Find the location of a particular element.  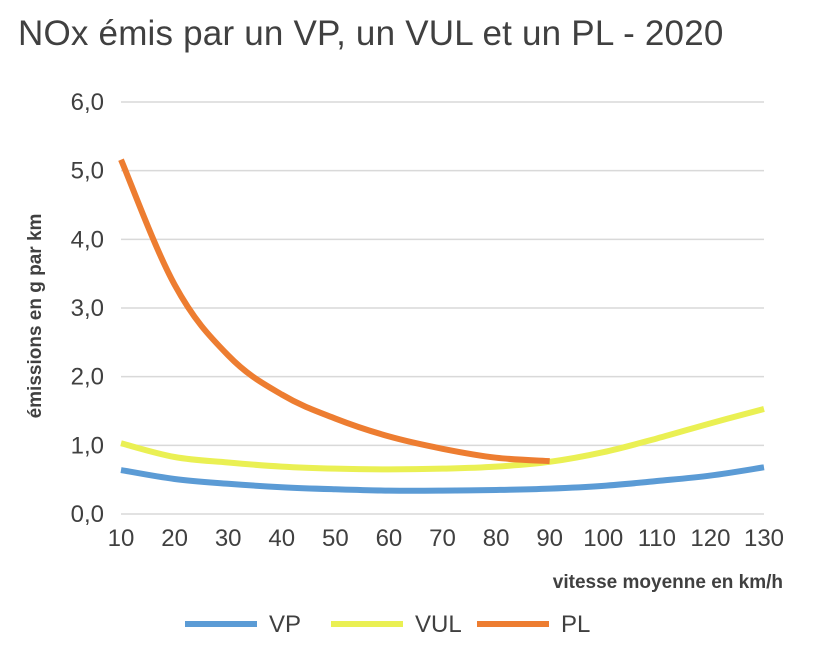

x-tick-label: 20 is located at coordinates (174, 538).